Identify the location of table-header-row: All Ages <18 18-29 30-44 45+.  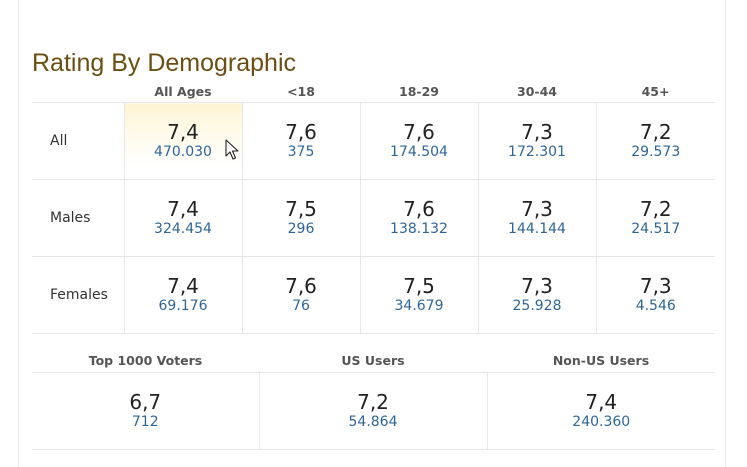
(373, 91).